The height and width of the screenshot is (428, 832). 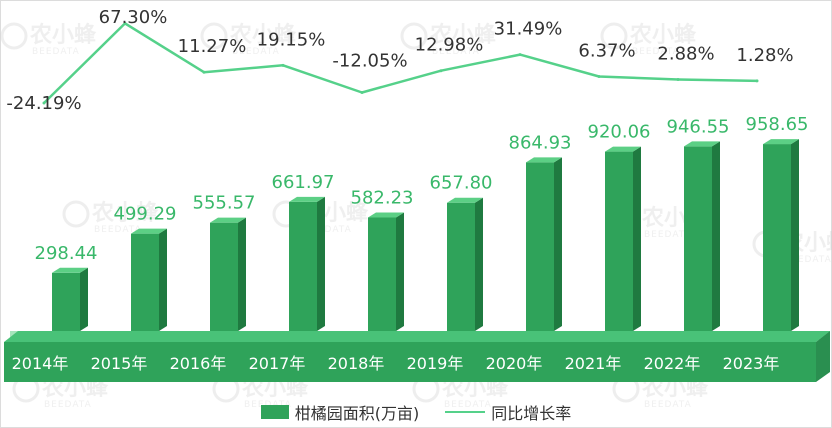 What do you see at coordinates (619, 132) in the screenshot?
I see `bar-value-label: 920.06` at bounding box center [619, 132].